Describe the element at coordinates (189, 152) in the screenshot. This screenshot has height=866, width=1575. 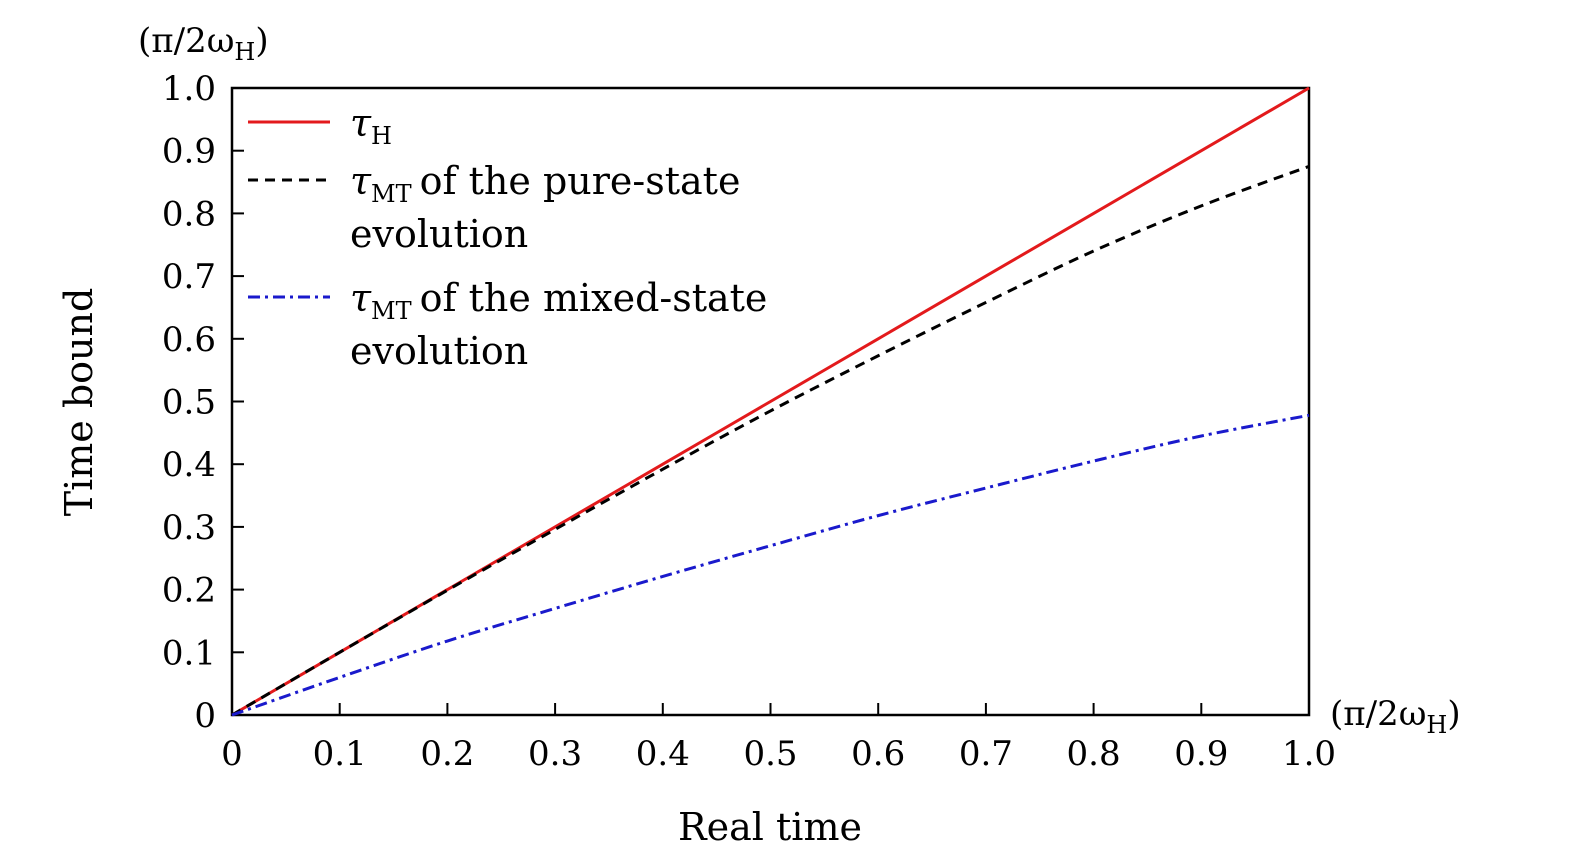
I see `y-tick-label: 0.9` at that location.